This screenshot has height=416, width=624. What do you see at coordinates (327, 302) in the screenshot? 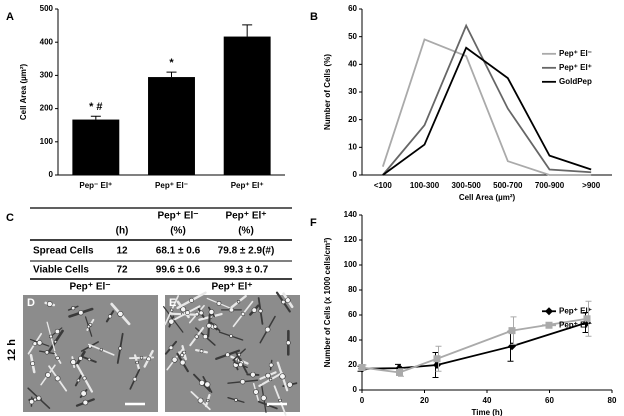
I see `y-axis-label: Number of Cells (x 1000 cells/cm²)` at bounding box center [327, 302].